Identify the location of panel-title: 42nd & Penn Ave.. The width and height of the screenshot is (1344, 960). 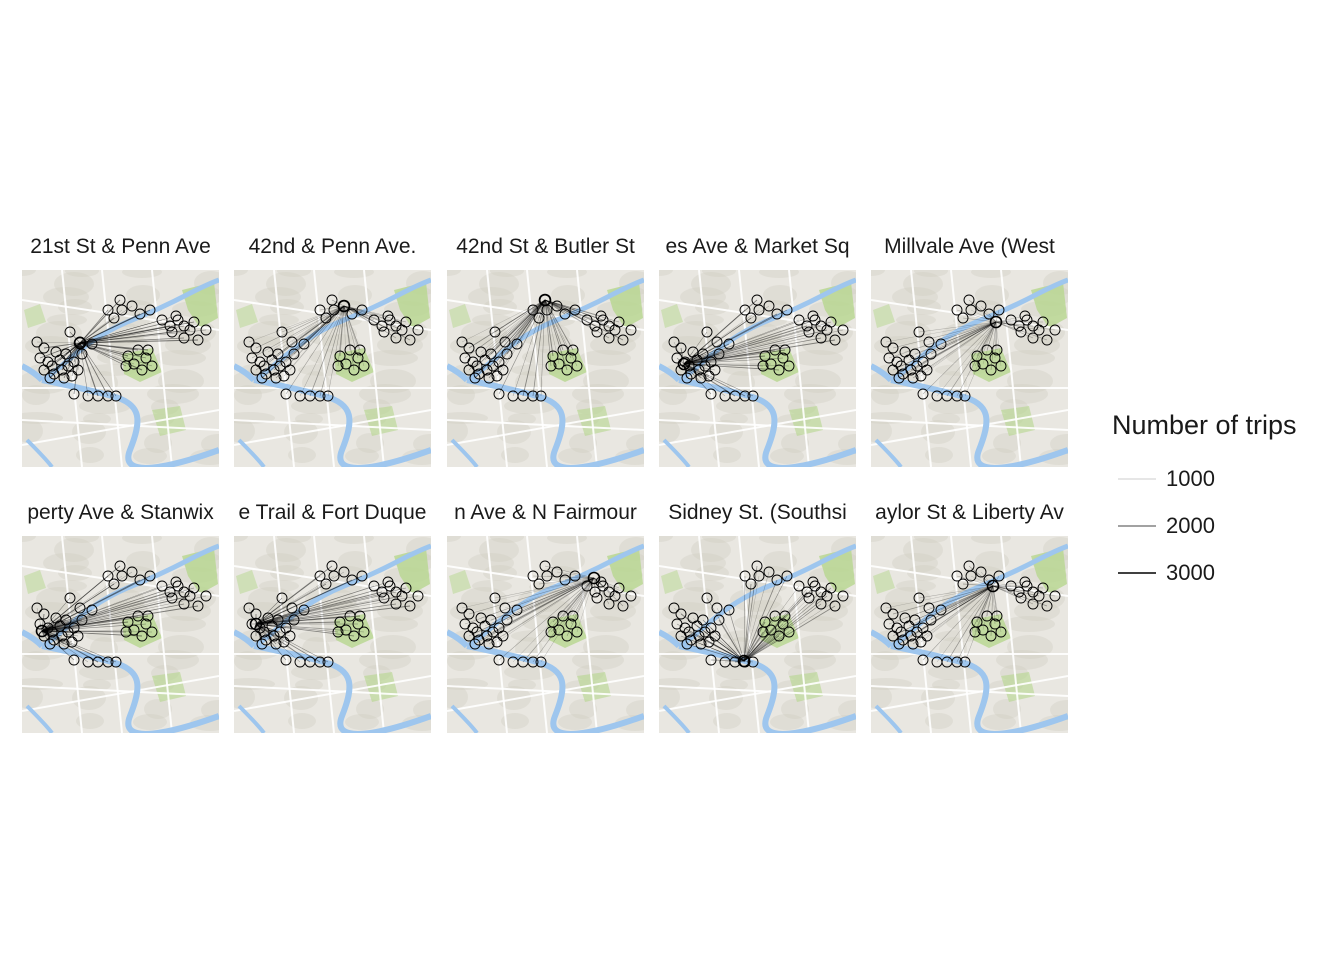
(332, 247).